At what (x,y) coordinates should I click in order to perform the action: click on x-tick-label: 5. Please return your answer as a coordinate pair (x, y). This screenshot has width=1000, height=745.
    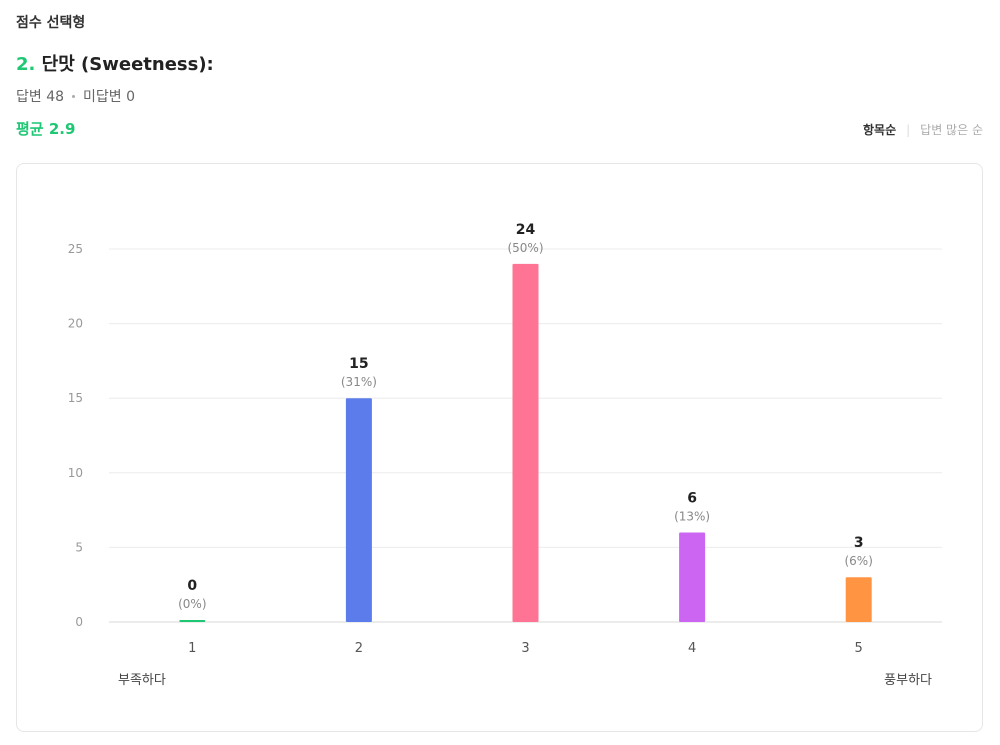
    Looking at the image, I should click on (859, 648).